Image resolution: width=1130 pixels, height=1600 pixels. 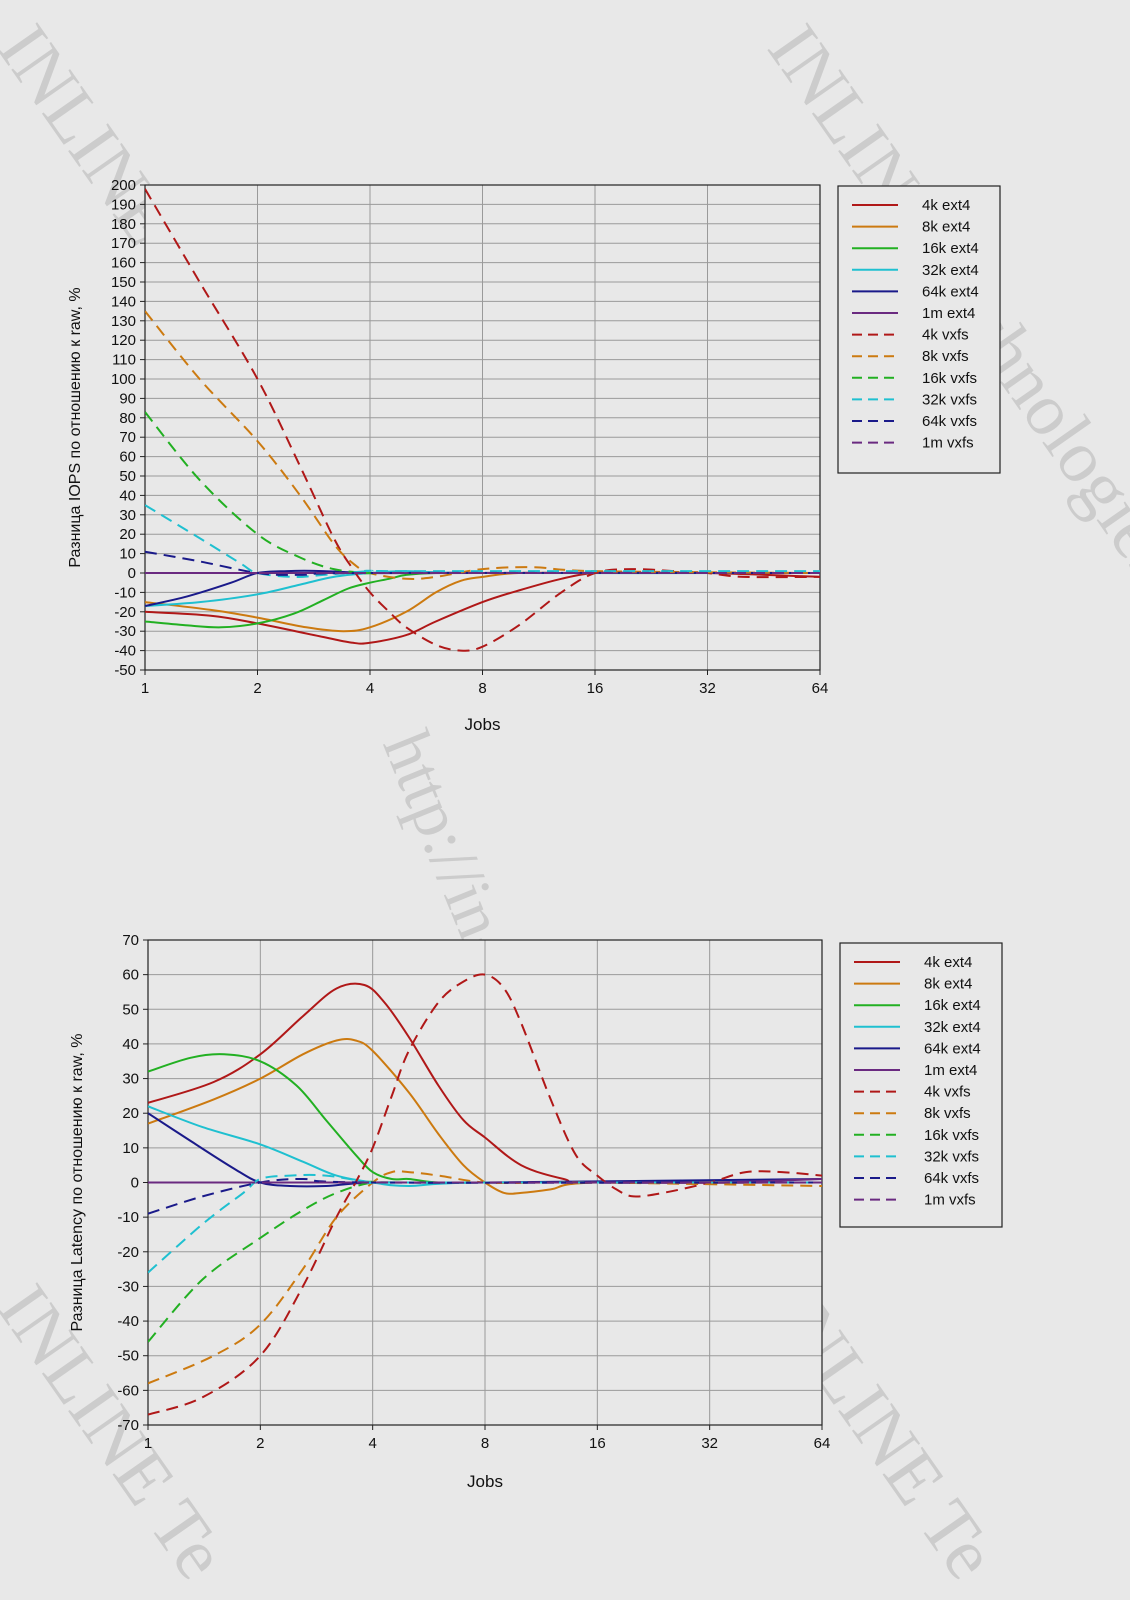 What do you see at coordinates (128, 1425) in the screenshot?
I see `y-tick-label: -70` at bounding box center [128, 1425].